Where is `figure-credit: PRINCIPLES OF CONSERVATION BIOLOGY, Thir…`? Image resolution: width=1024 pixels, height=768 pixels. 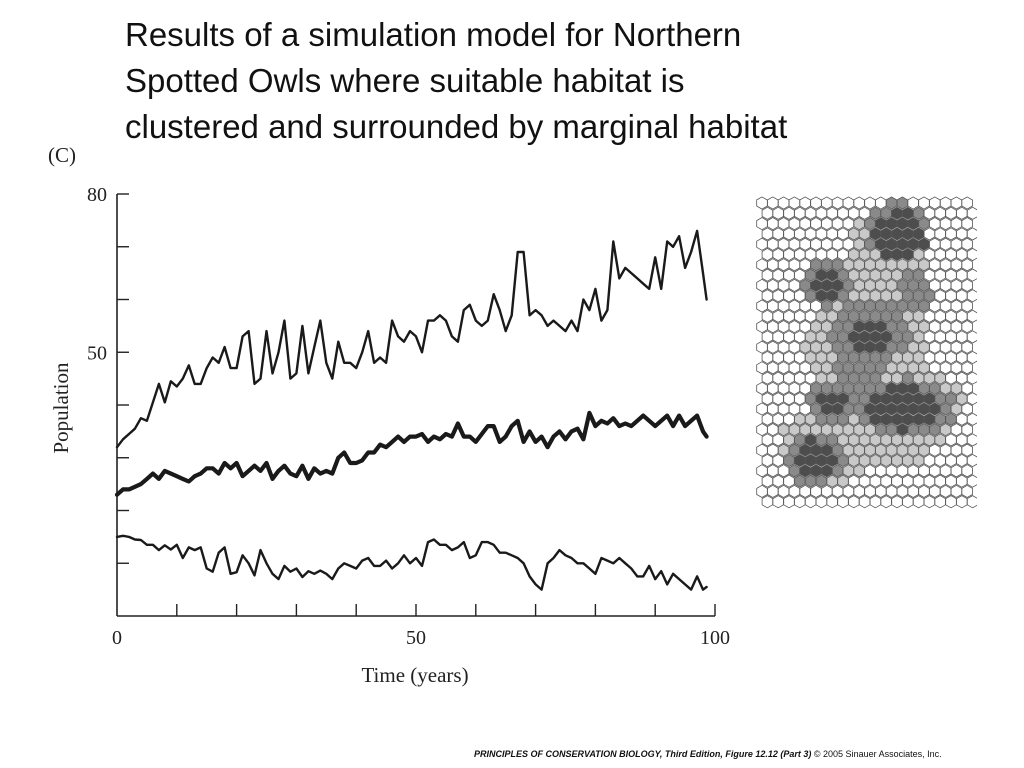
figure-credit: PRINCIPLES OF CONSERVATION BIOLOGY, Thir… is located at coordinates (708, 754).